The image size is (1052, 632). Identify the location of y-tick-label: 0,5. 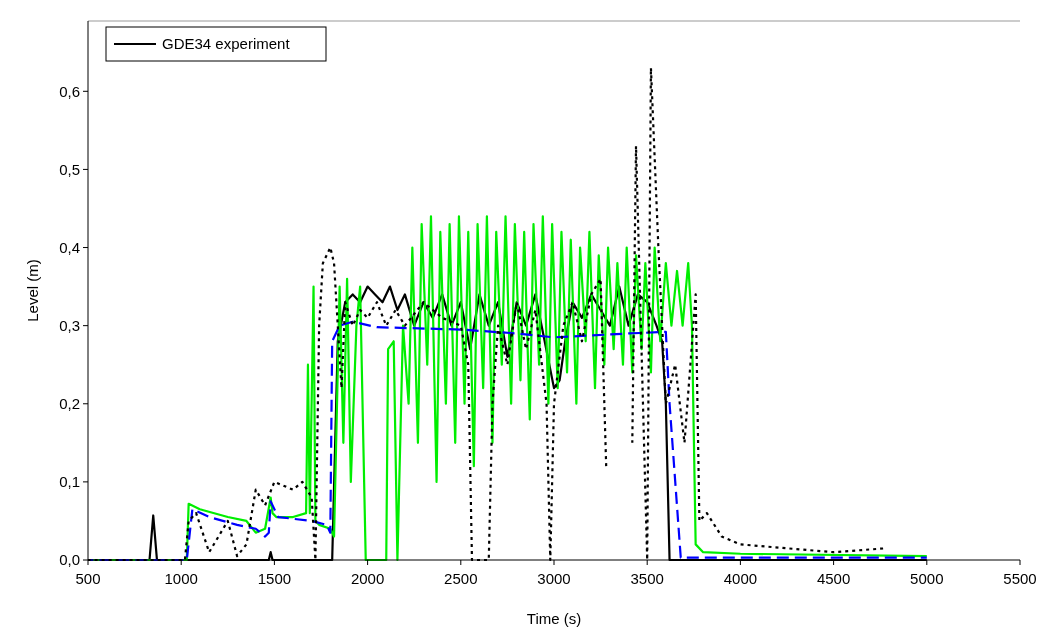
(69, 169).